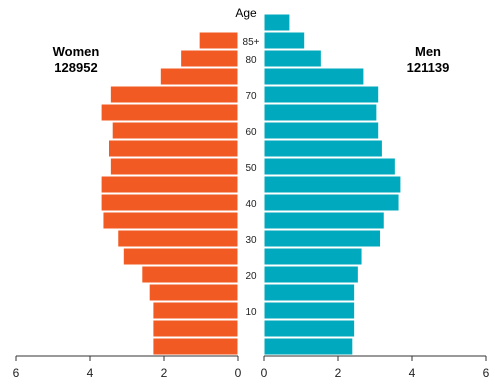 The width and height of the screenshot is (491, 383). I want to click on women-total: 128952, so click(75, 67).